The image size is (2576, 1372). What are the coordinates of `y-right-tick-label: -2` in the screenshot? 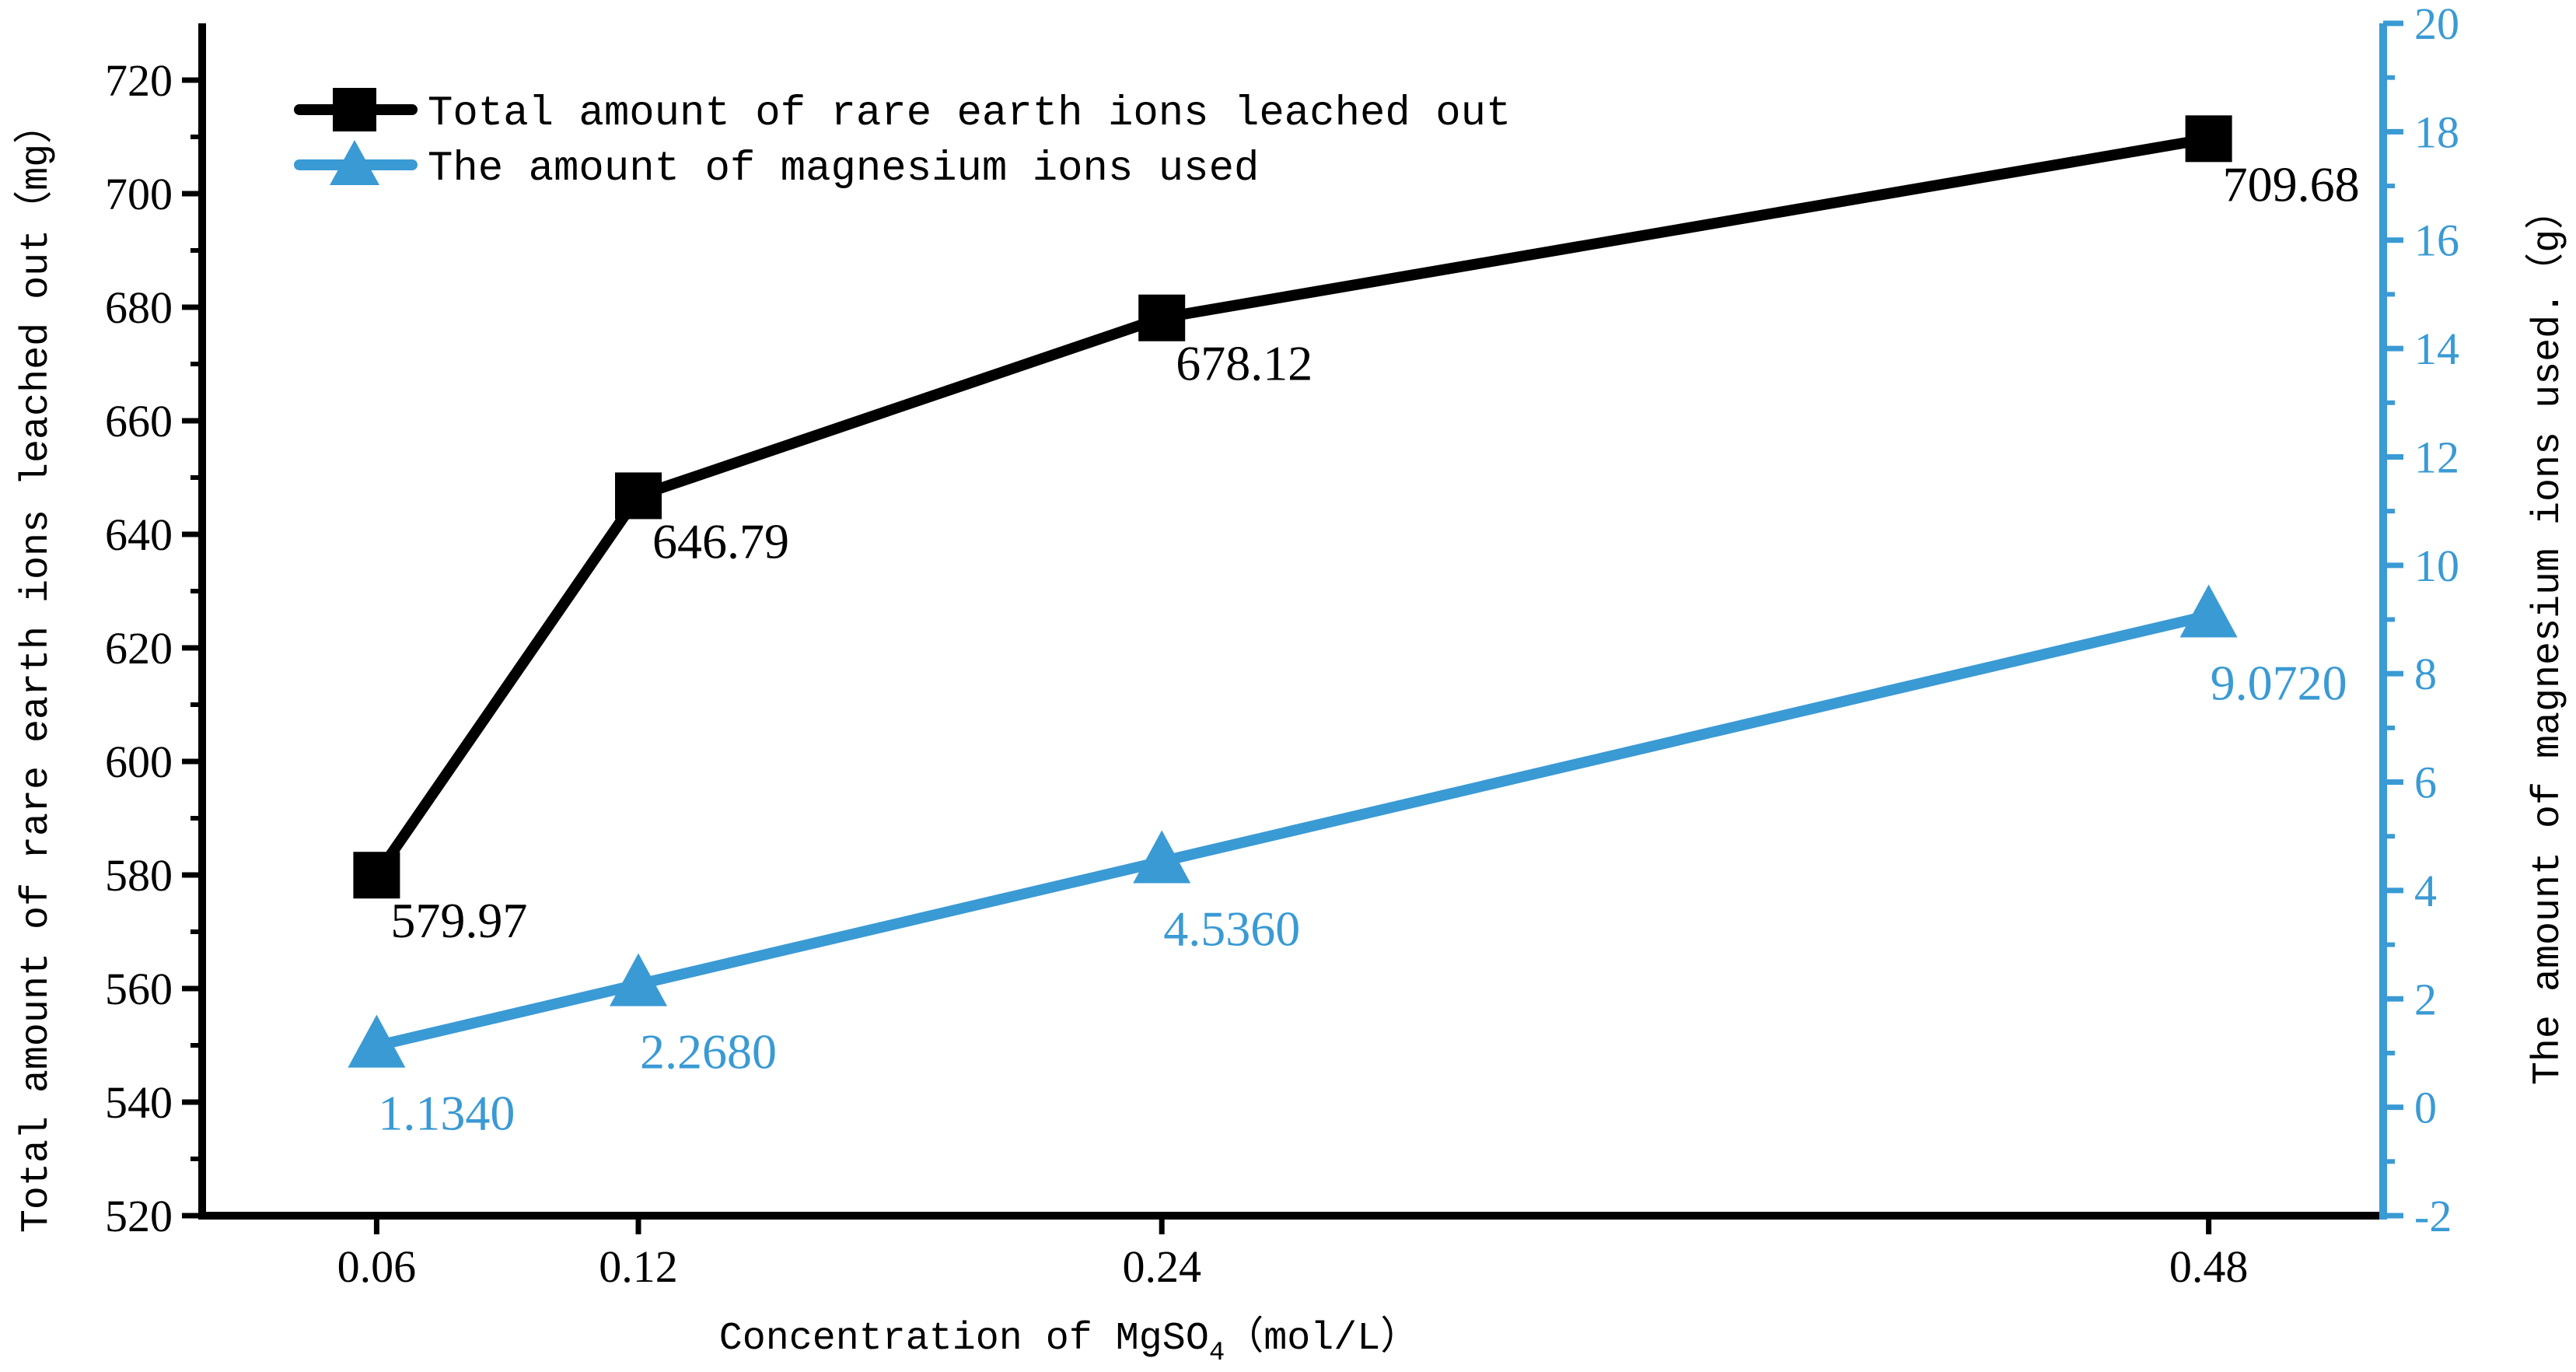 It's located at (2433, 1216).